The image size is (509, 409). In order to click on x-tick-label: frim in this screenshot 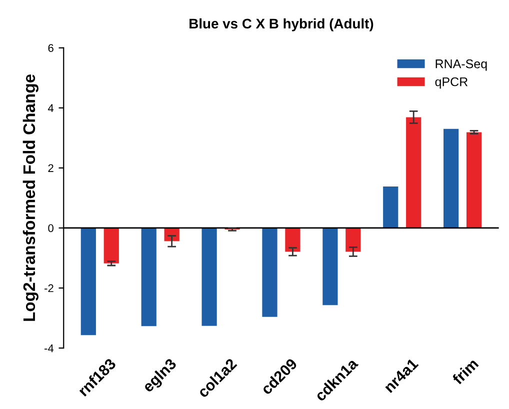, I will do `click(465, 372)`.